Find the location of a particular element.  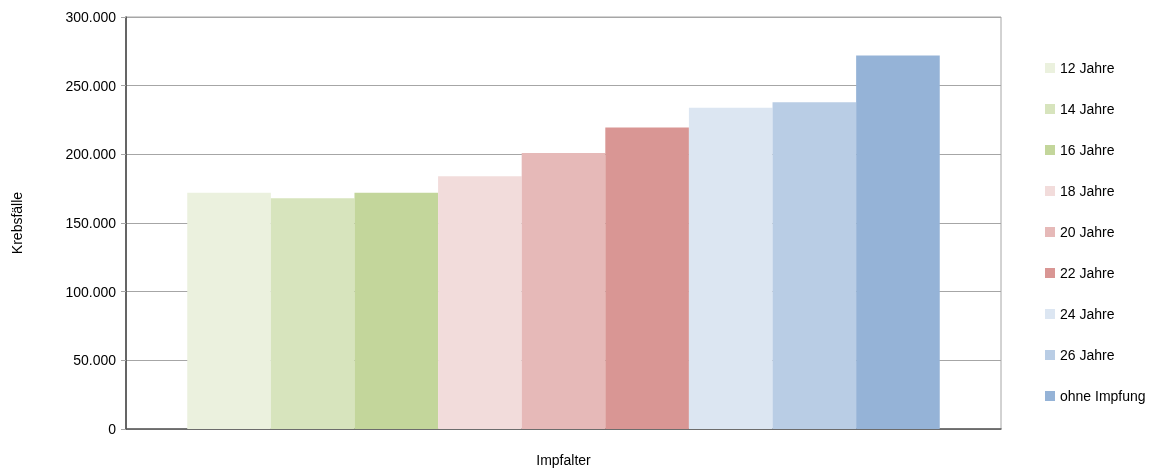

y-axis-title: Krebsfälle is located at coordinates (17, 223).